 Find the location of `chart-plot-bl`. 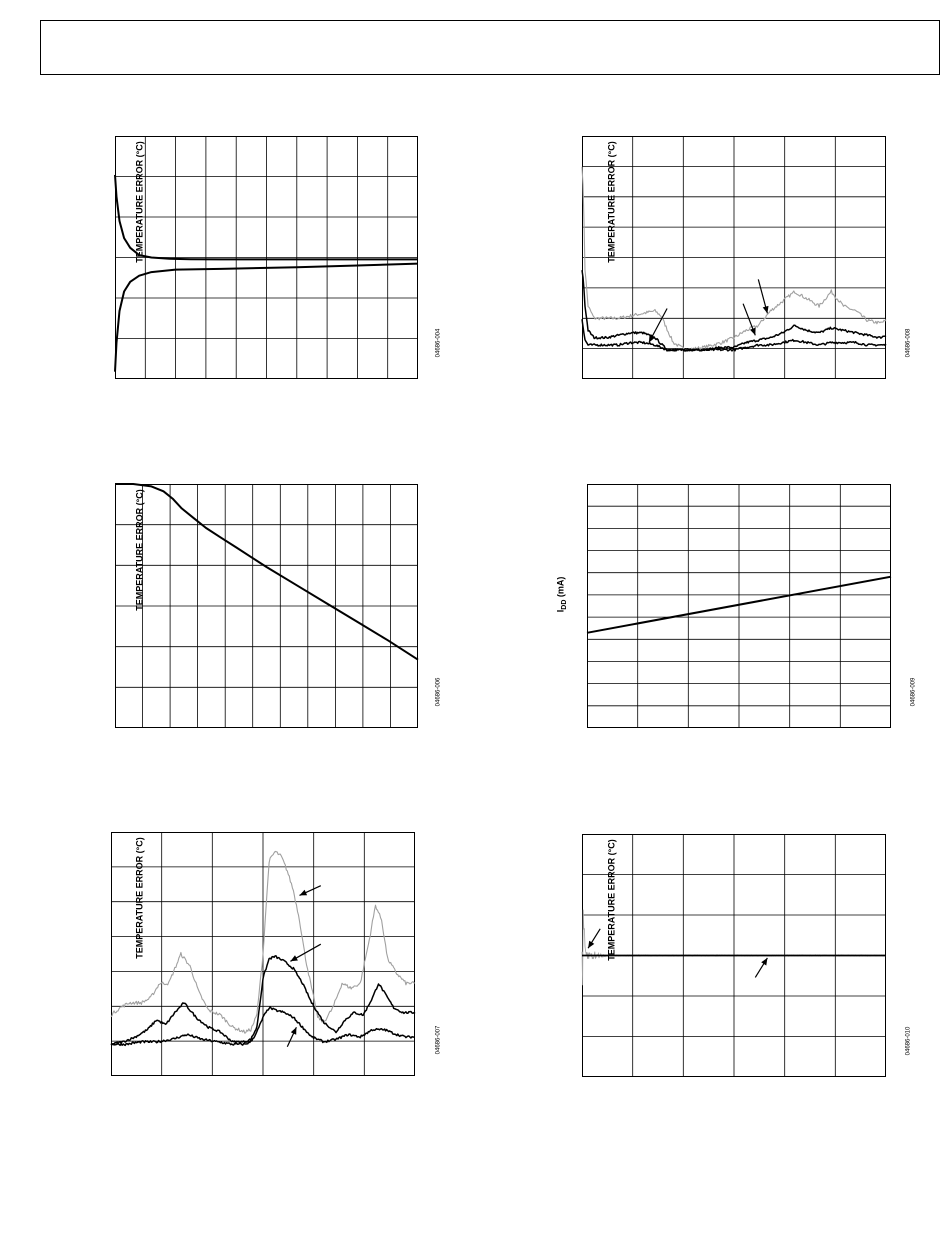

chart-plot-bl is located at coordinates (263, 954).